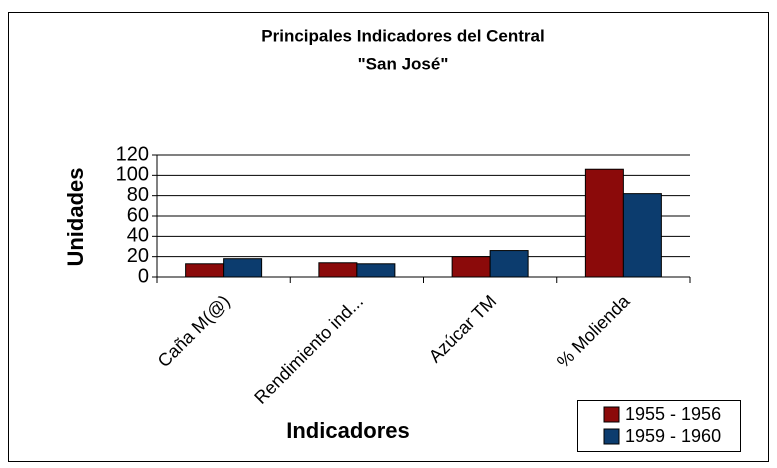 This screenshot has width=777, height=468. I want to click on x-axis-label: Indicadores, so click(347, 430).